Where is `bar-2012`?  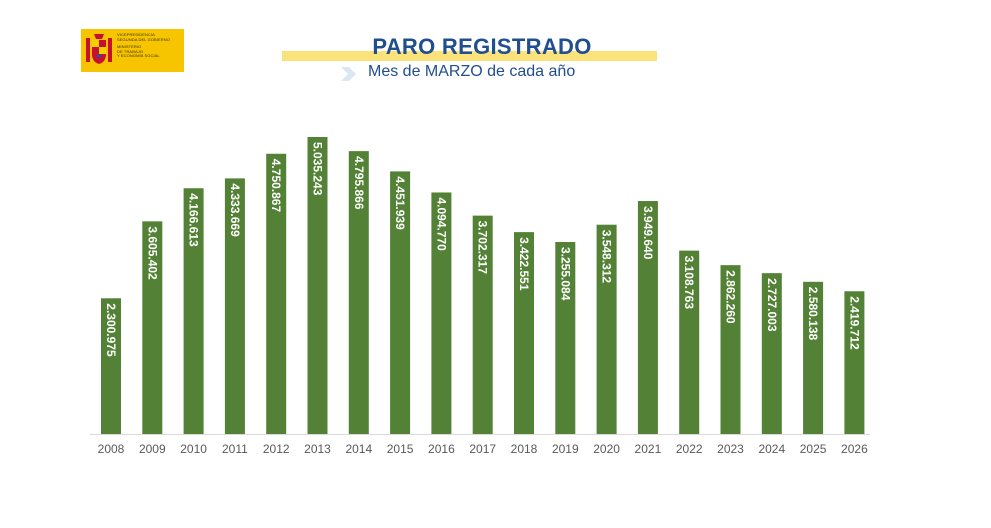
bar-2012 is located at coordinates (276, 294).